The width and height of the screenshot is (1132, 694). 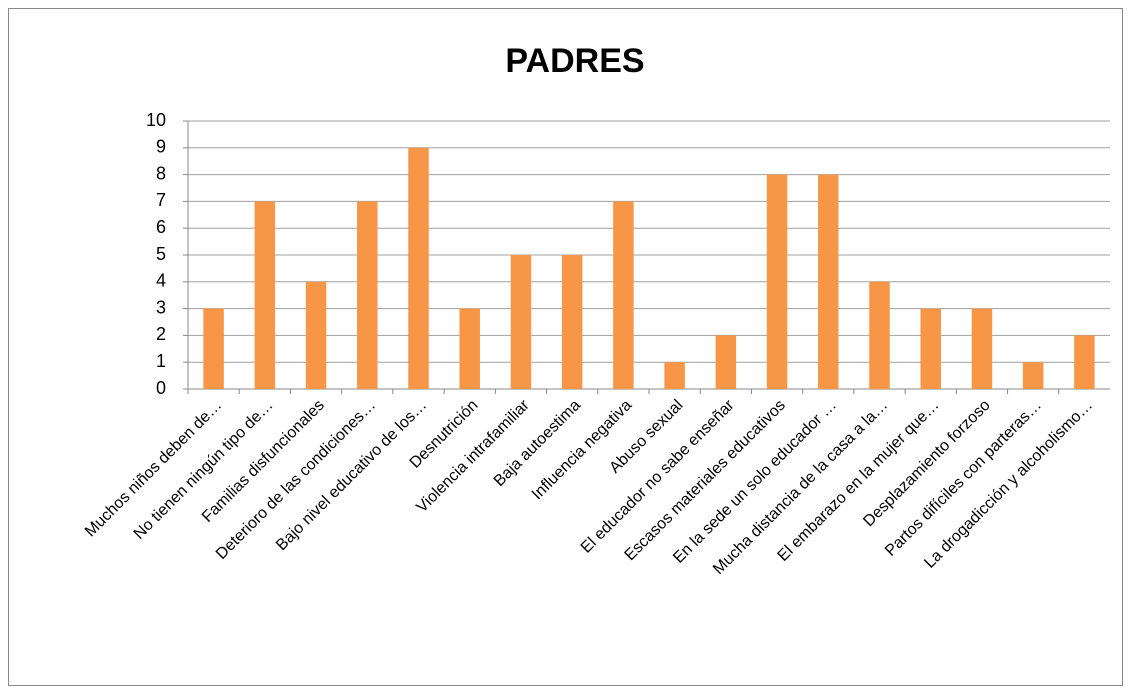 I want to click on y-tick-label: 9, so click(x=161, y=147).